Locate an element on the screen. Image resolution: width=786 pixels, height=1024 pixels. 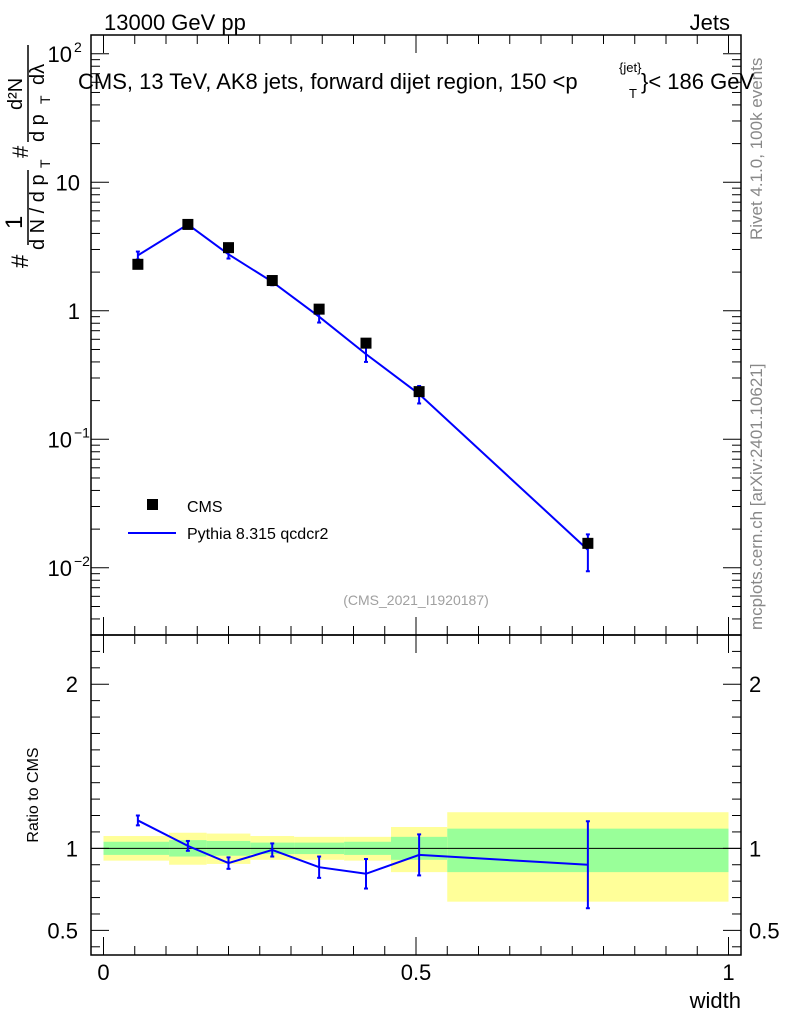
xlabel: width is located at coordinates (715, 1000).